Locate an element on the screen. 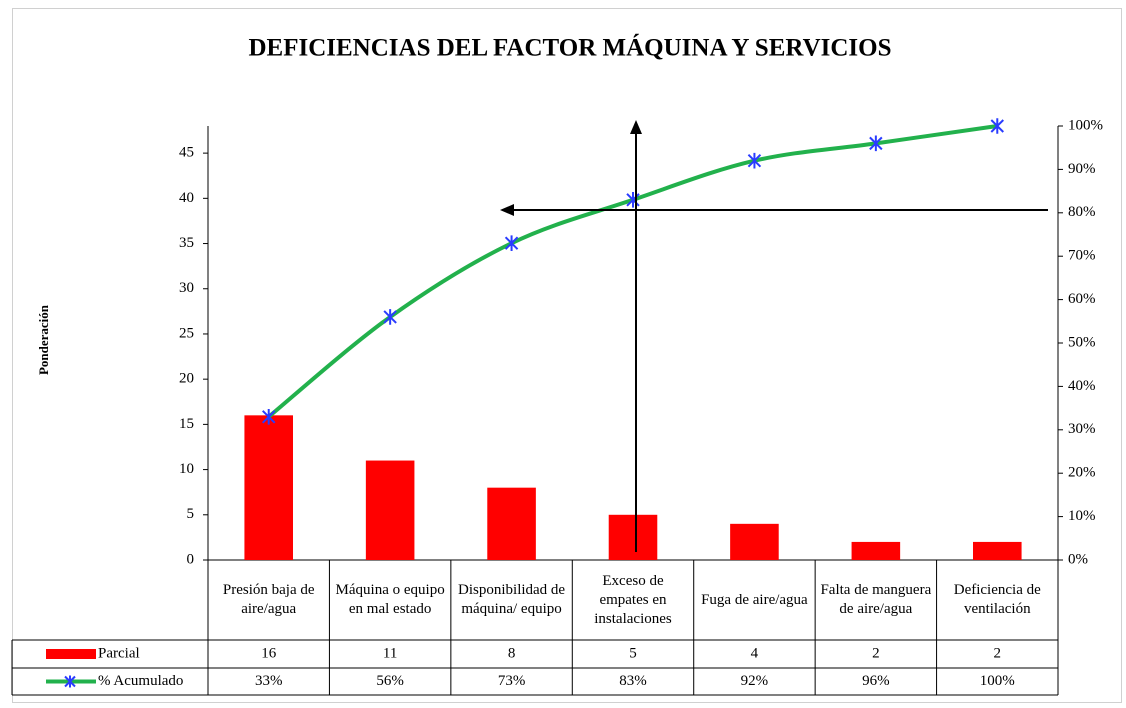  y-tick-label: 5 is located at coordinates (191, 514).